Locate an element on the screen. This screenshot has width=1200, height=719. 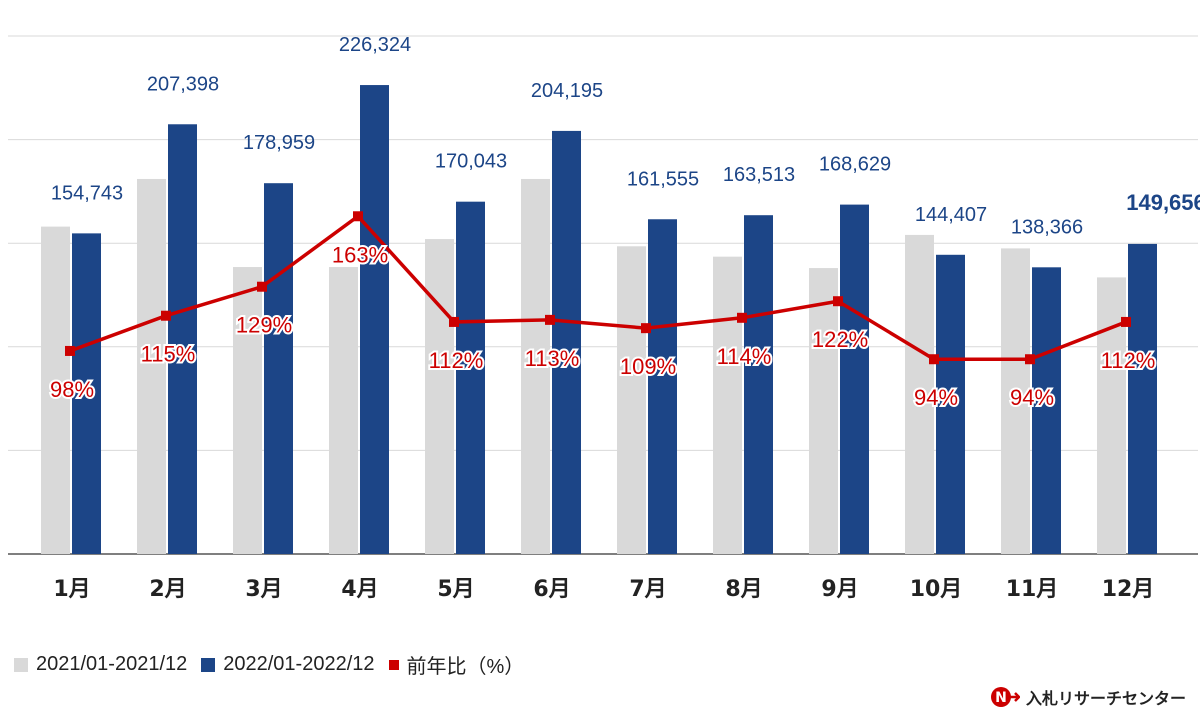
legend-swatch-ratio is located at coordinates (393, 664).